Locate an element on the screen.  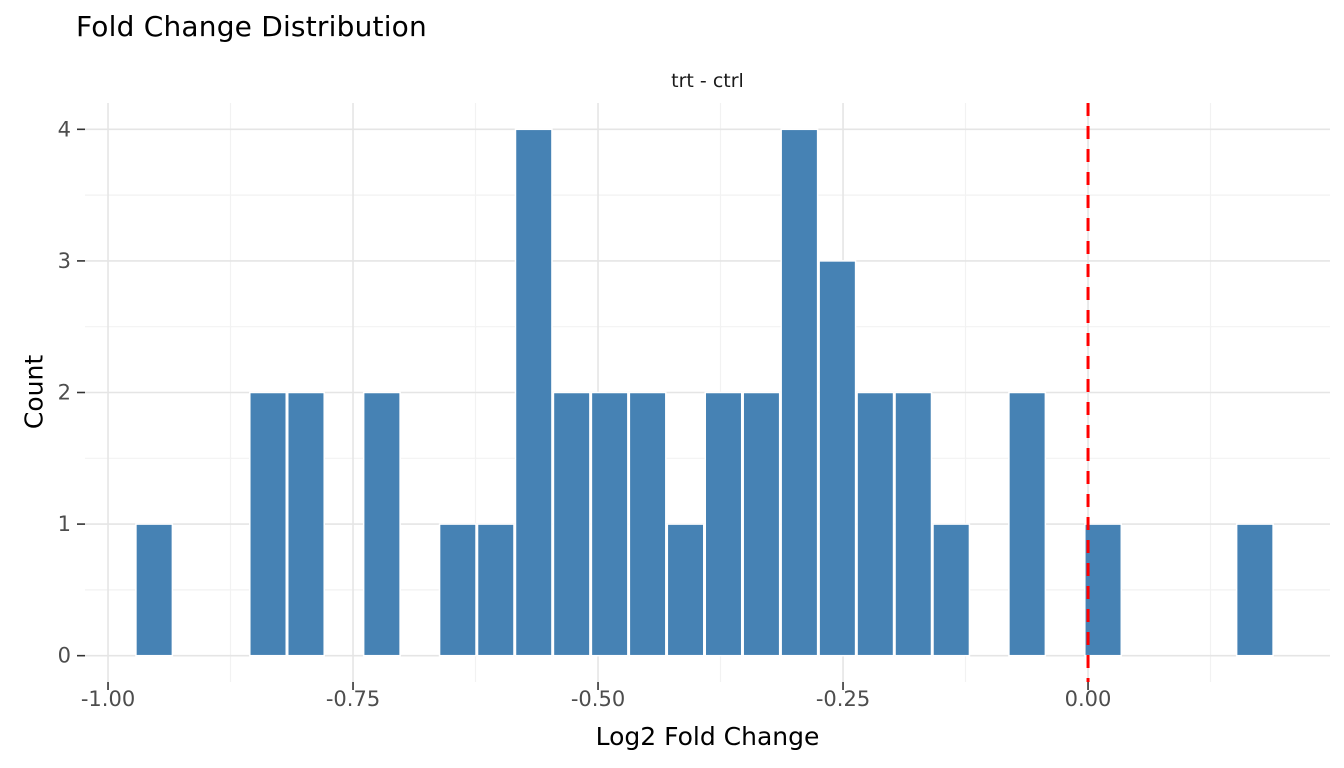
x-axis-title: Log2 Fold Change is located at coordinates (707, 736).